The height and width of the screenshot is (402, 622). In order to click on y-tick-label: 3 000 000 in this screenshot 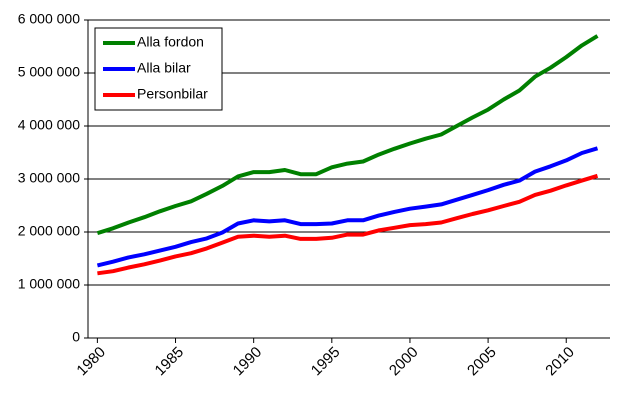, I will do `click(49, 178)`.